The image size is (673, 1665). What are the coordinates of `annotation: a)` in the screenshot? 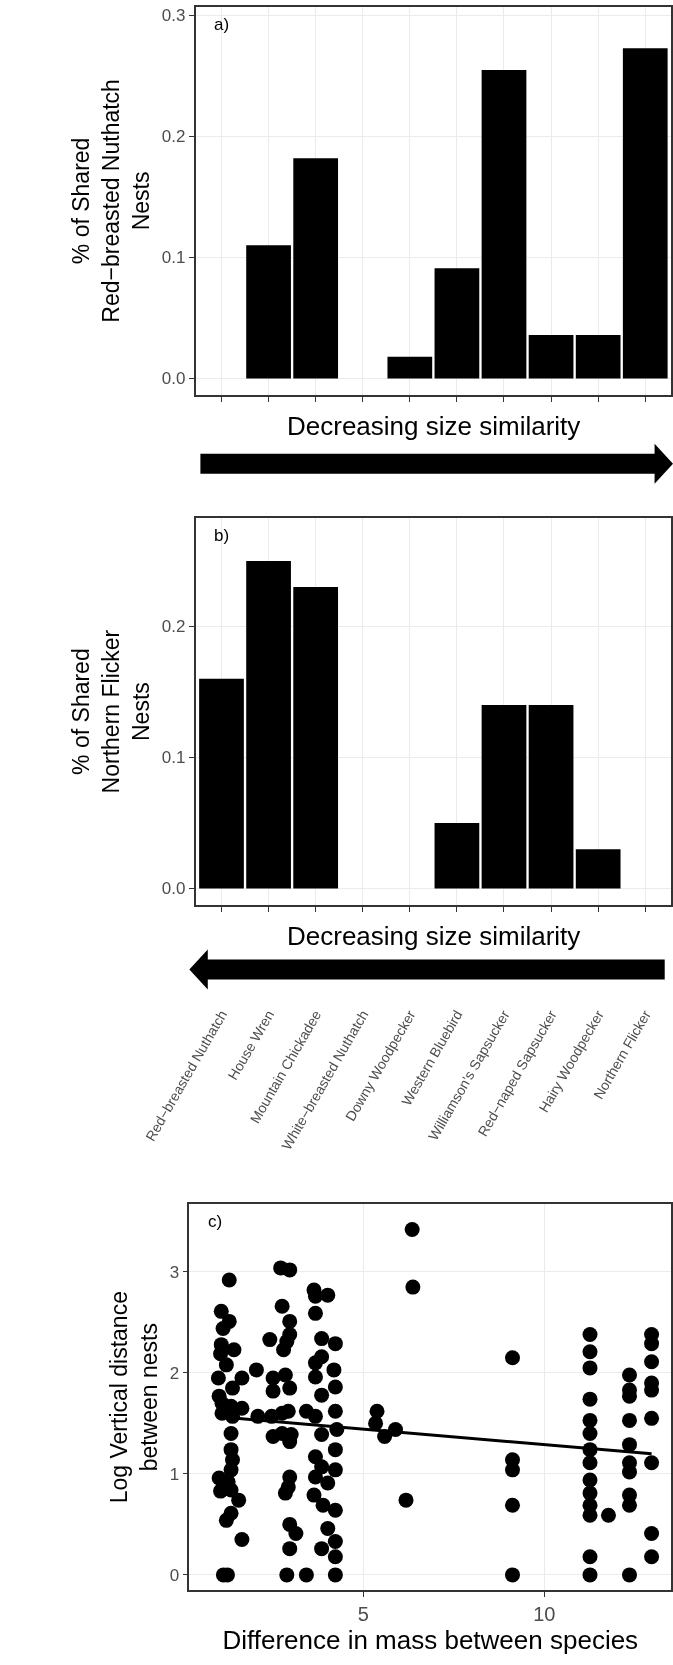 It's located at (222, 24).